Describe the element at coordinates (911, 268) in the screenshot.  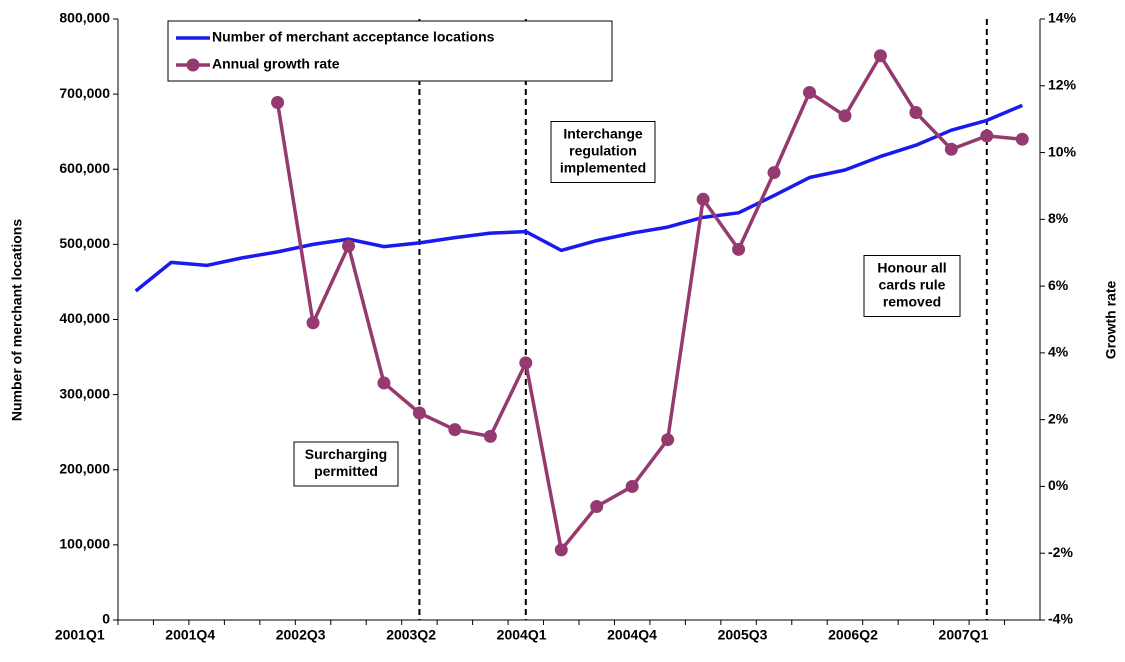
I see `annotation-text: Honour all` at that location.